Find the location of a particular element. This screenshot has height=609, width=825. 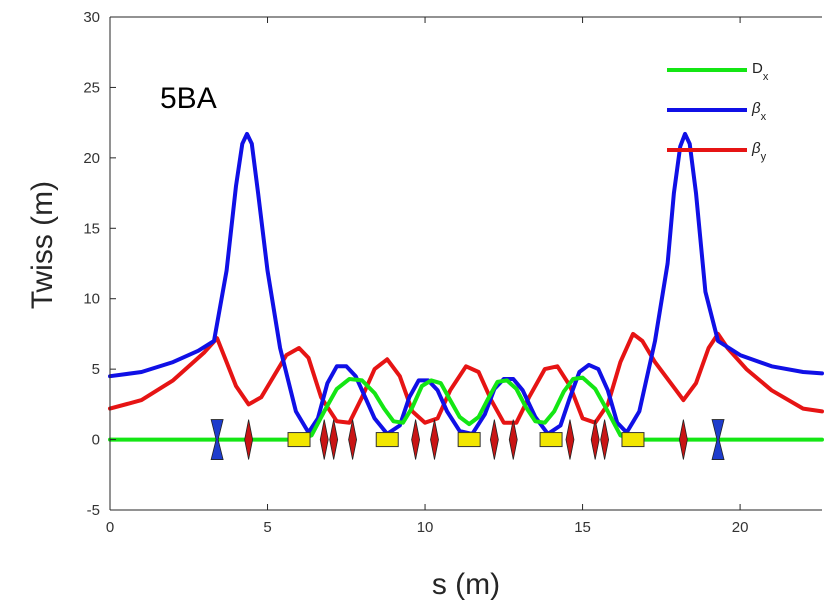

lattice-elements is located at coordinates (467, 439).